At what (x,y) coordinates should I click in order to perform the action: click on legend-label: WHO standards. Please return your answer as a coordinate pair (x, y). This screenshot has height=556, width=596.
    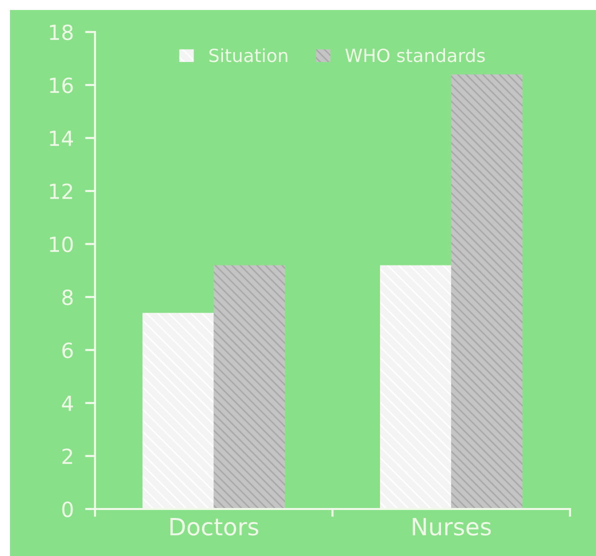
    Looking at the image, I should click on (415, 55).